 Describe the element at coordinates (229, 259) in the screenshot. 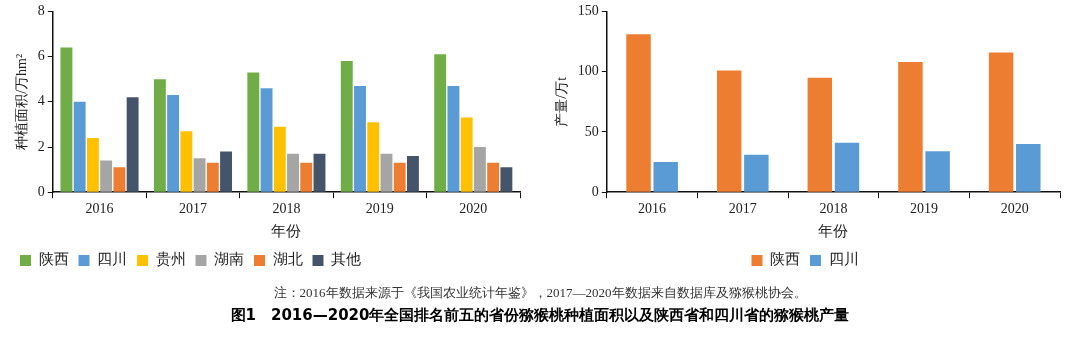

I see `legend-label: 湖南` at that location.